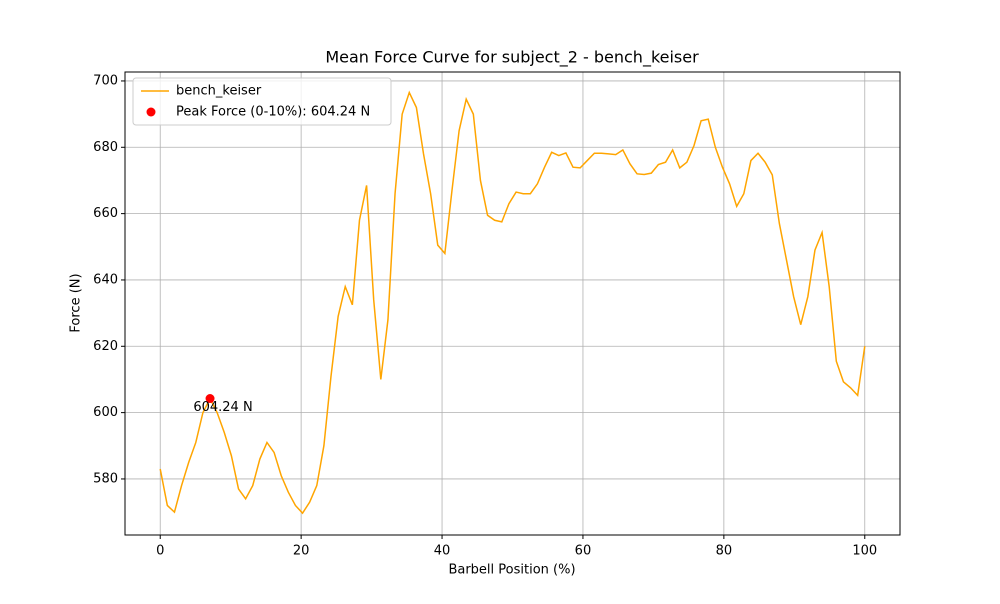  Describe the element at coordinates (511, 570) in the screenshot. I see `x-axis-label: Barbell Position (%)` at that location.